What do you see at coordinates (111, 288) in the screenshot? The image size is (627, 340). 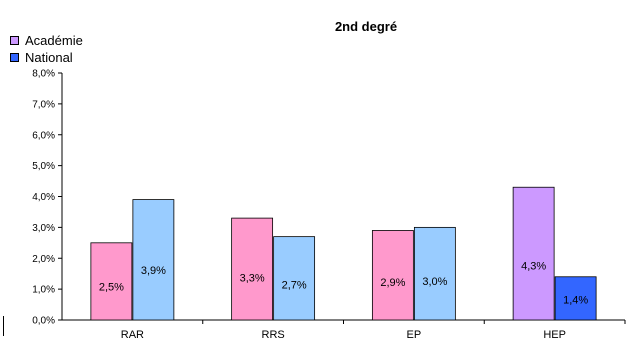 I see `data-label: 2,5%` at bounding box center [111, 288].